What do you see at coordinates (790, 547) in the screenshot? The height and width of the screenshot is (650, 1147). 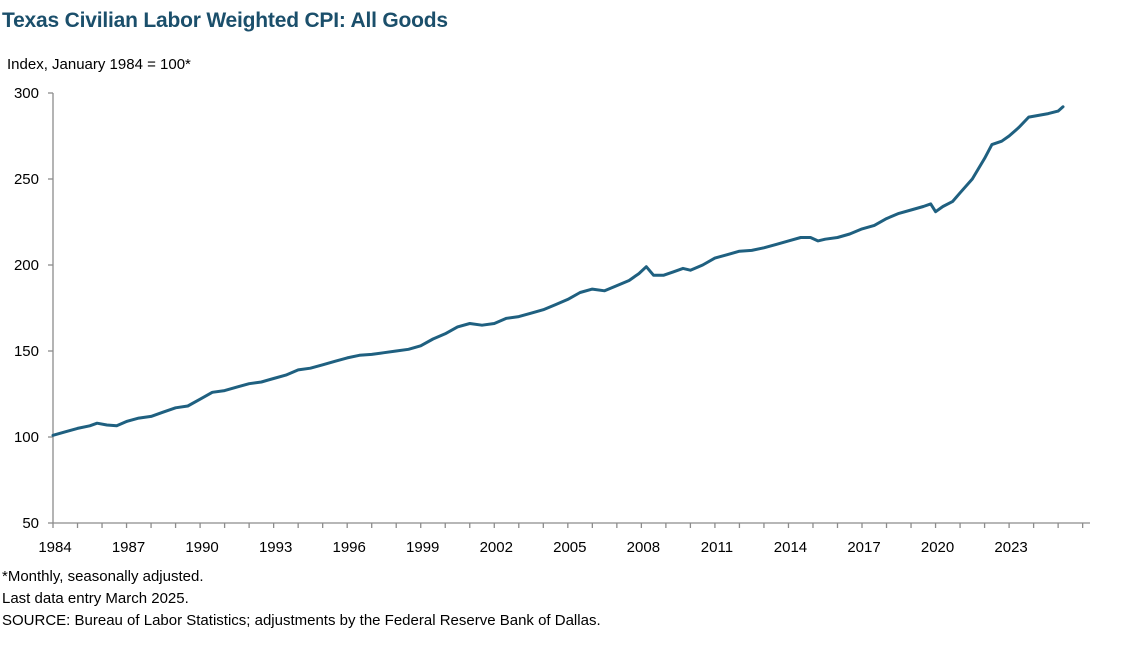 I see `x-tick-label: 2014` at bounding box center [790, 547].